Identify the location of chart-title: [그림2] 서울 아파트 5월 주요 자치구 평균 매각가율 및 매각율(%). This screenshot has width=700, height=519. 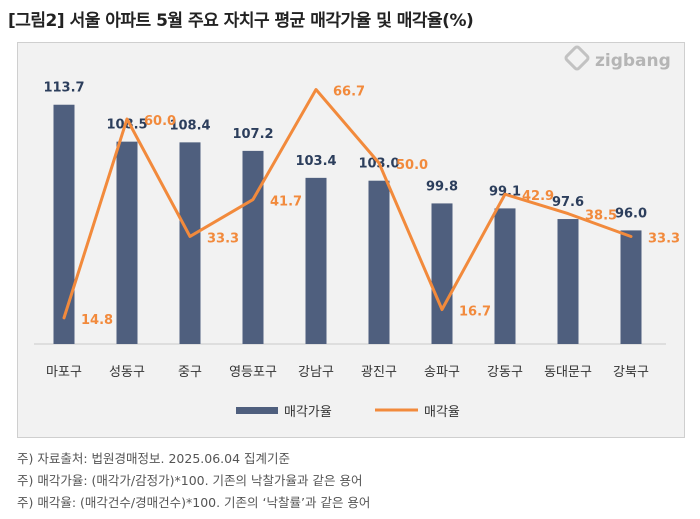
(241, 21).